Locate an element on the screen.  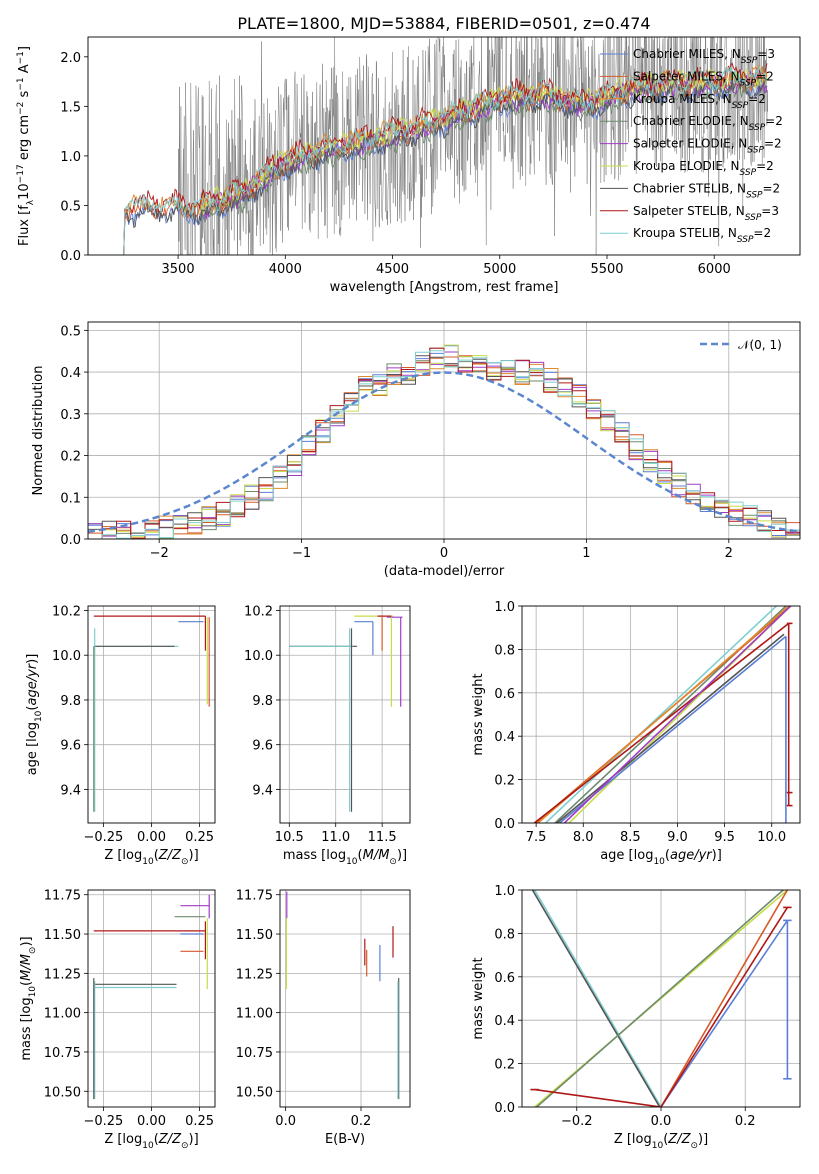
y-tick-label: 0.6 is located at coordinates (504, 978).